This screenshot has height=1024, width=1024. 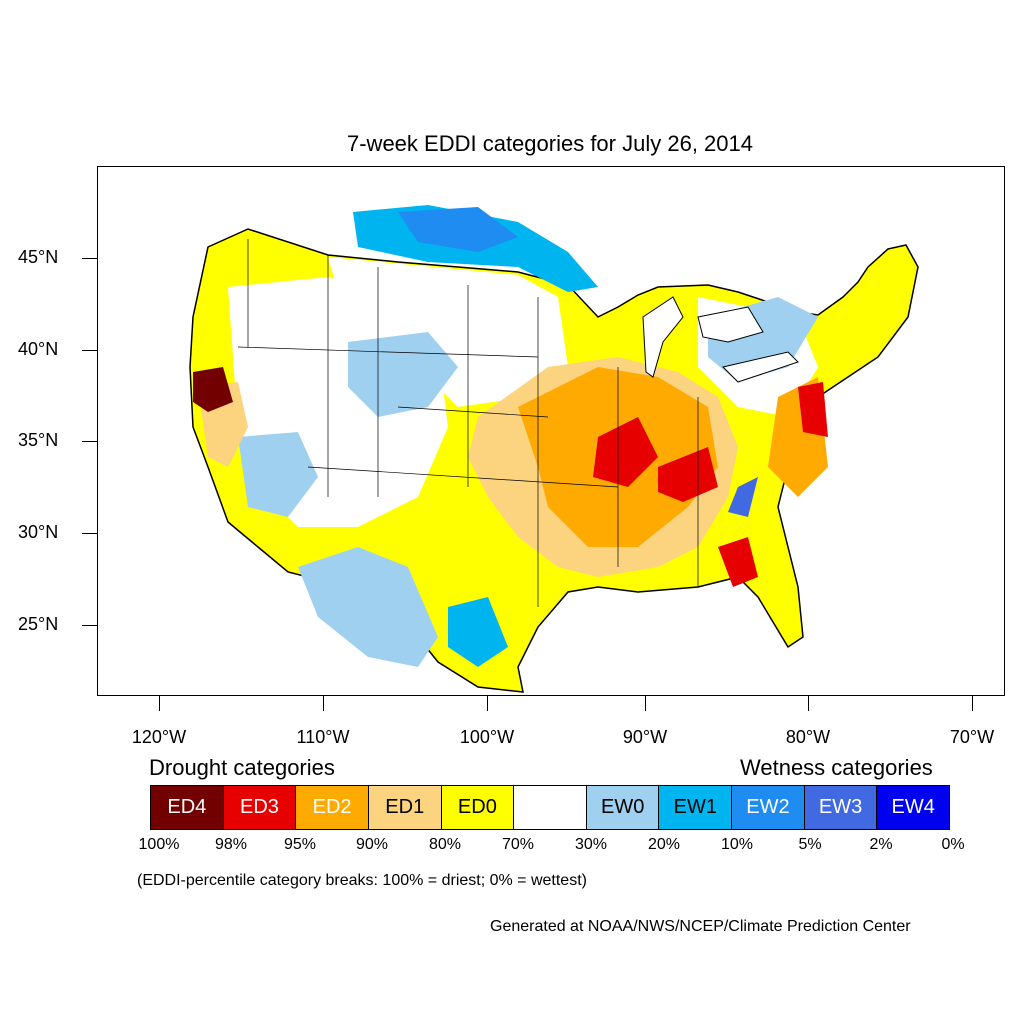 What do you see at coordinates (372, 844) in the screenshot?
I see `legend-break: 90%` at bounding box center [372, 844].